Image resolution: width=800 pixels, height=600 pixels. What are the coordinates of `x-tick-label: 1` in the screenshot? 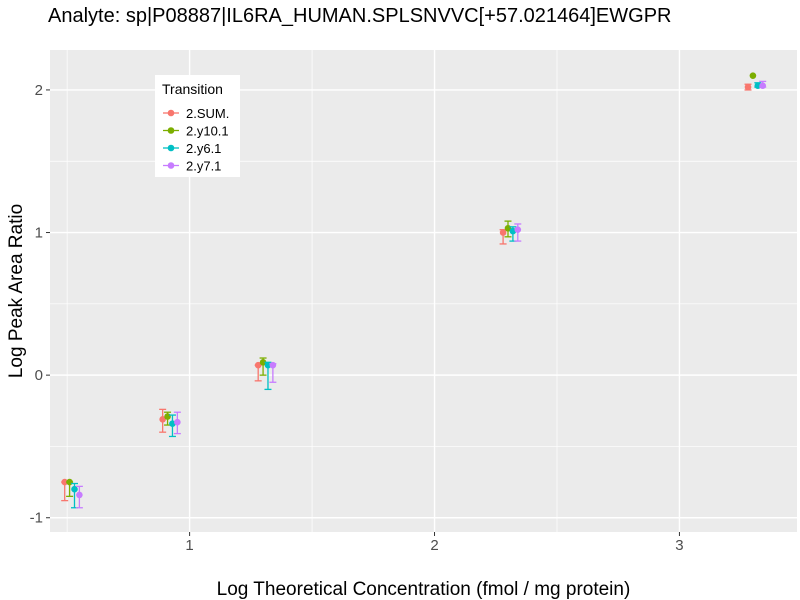 It's located at (189, 545).